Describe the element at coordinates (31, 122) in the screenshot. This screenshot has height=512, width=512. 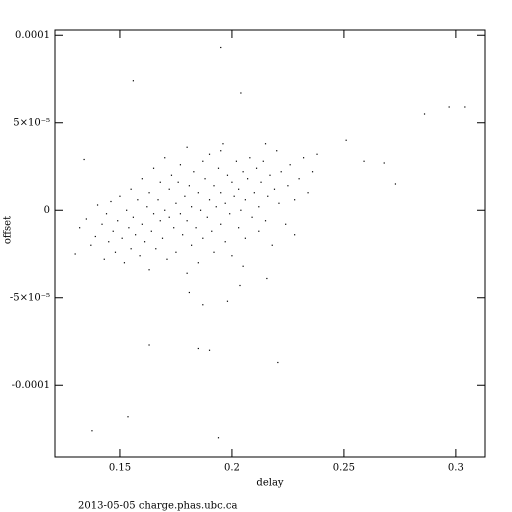
I see `y-tick-label: 5×10⁻⁵` at that location.